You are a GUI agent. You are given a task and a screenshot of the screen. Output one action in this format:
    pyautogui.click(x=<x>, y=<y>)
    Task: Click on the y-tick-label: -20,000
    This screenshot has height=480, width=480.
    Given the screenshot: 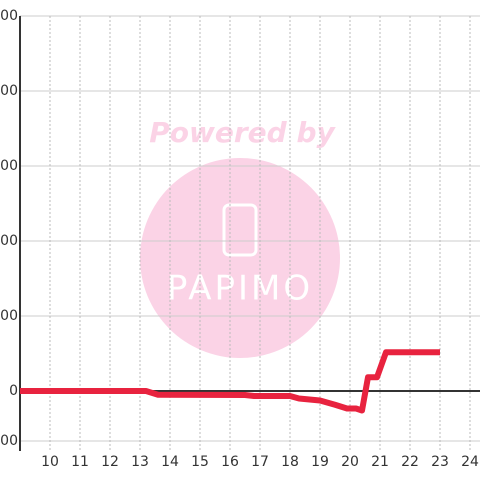 What is the action you would take?
    pyautogui.click(x=9, y=441)
    